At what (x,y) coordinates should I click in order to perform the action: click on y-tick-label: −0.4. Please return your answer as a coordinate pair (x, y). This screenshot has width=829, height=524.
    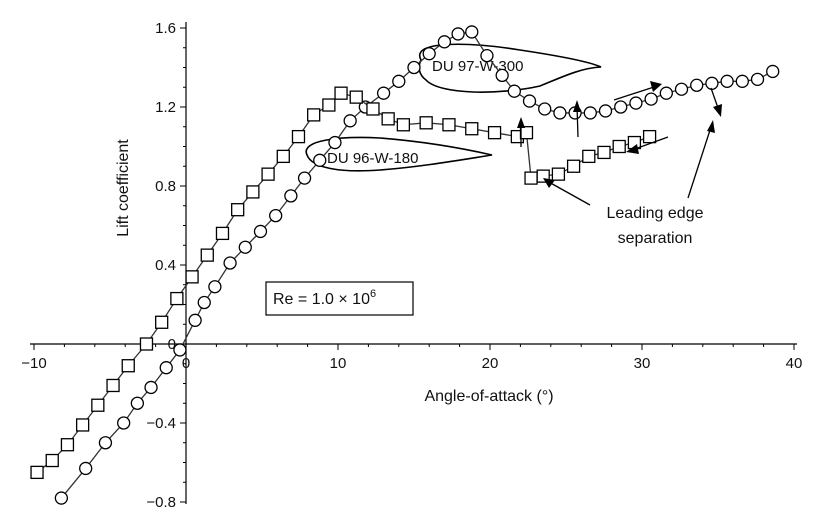
    Looking at the image, I should click on (161, 423).